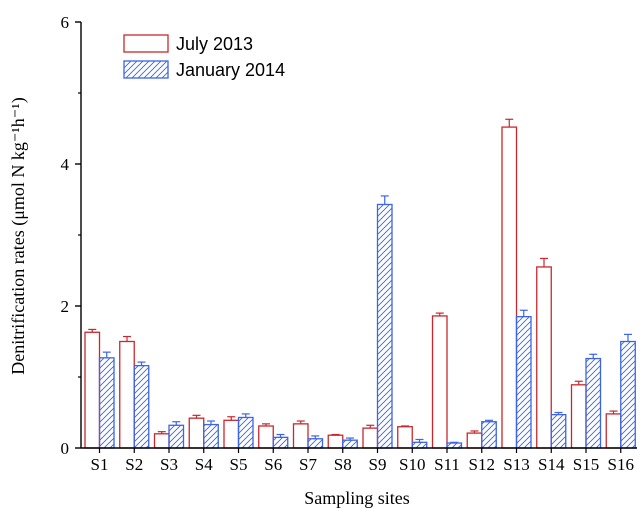  What do you see at coordinates (350, 444) in the screenshot?
I see `bar-january-2014-s8` at bounding box center [350, 444].